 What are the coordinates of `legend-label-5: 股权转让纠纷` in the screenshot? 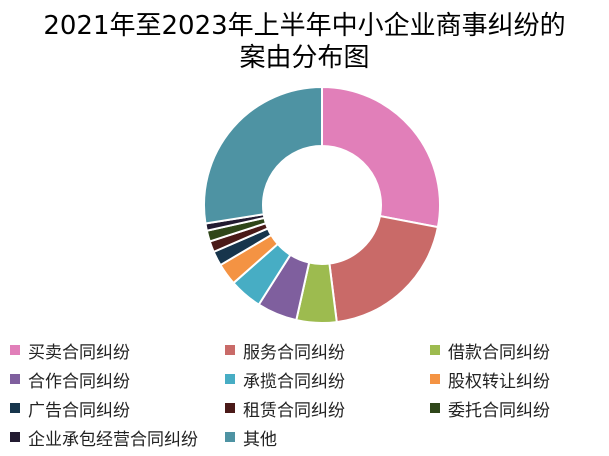 It's located at (499, 381).